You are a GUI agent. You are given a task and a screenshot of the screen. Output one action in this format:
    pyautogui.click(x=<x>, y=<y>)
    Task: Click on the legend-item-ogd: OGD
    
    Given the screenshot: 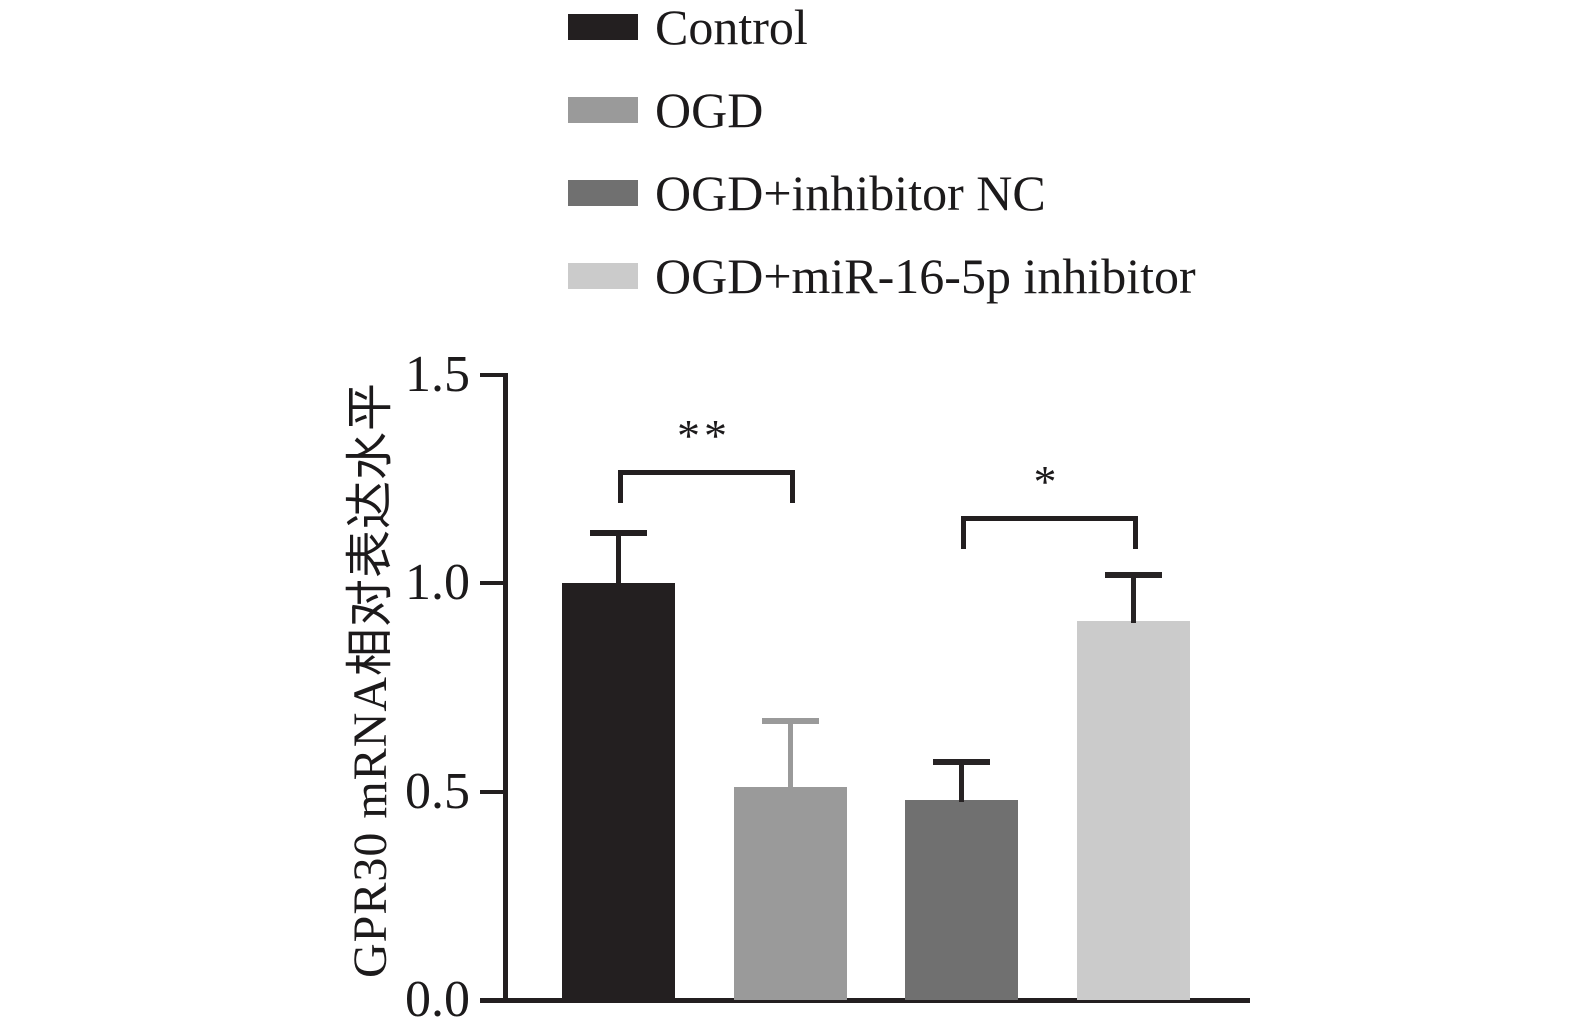 What is the action you would take?
    pyautogui.click(x=882, y=110)
    